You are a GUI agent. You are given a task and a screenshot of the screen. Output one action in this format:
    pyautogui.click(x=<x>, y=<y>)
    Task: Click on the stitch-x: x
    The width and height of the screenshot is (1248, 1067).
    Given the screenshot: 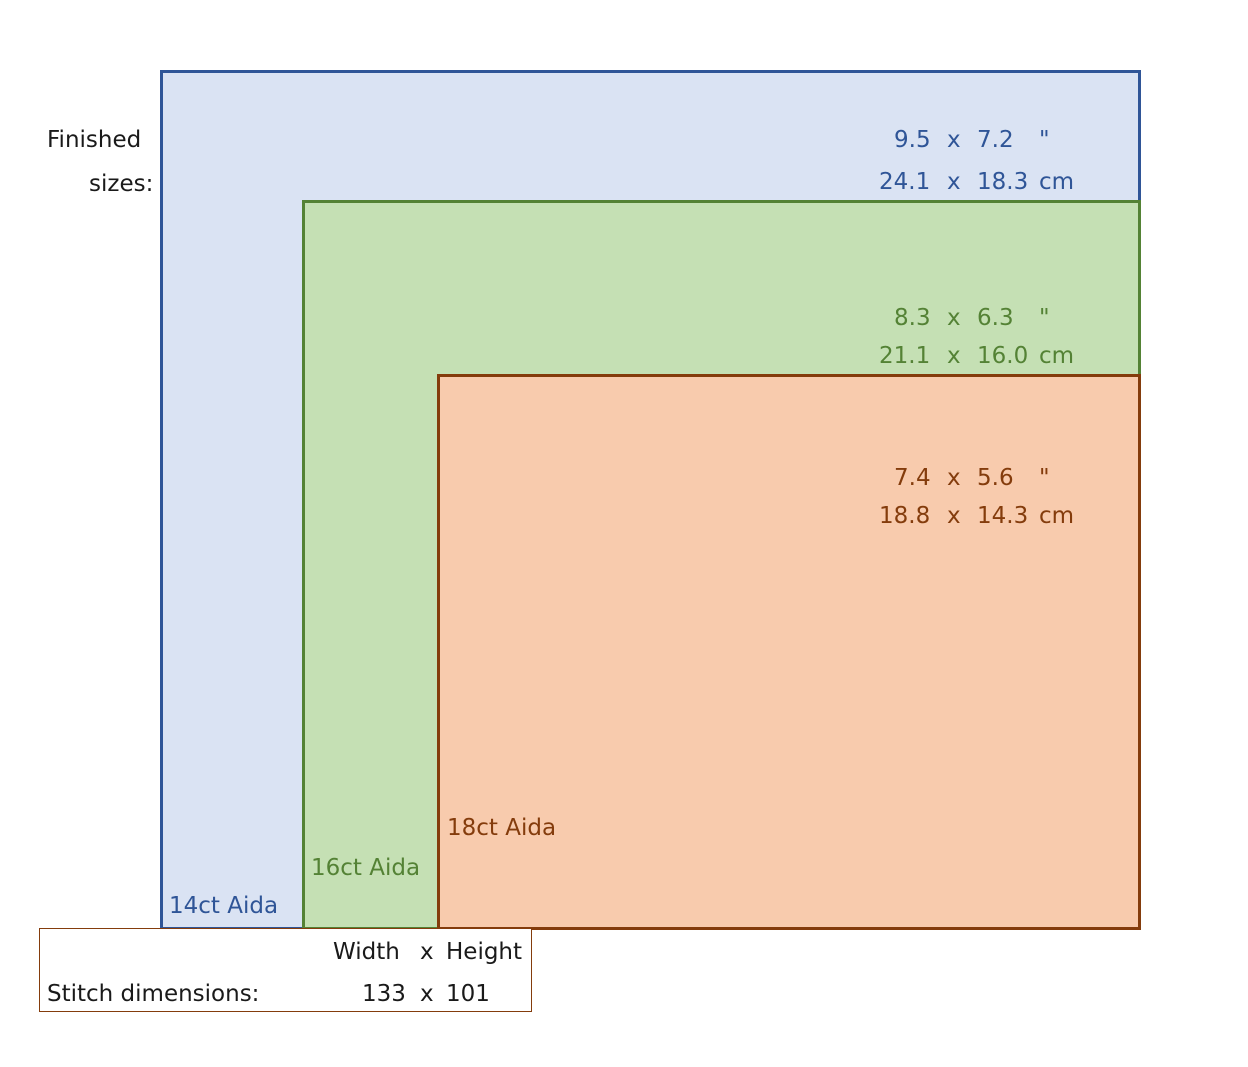 What is the action you would take?
    pyautogui.click(x=427, y=994)
    